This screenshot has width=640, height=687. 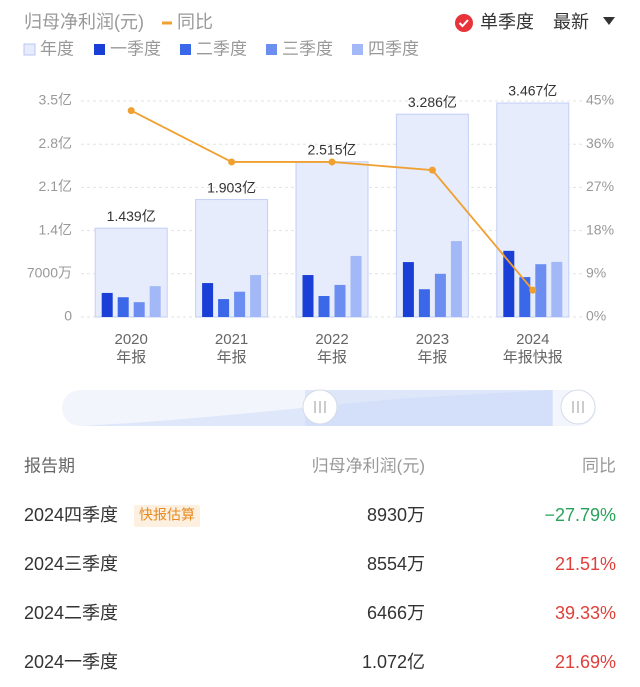 What do you see at coordinates (231, 187) in the screenshot?
I see `value-label: 1.903亿` at bounding box center [231, 187].